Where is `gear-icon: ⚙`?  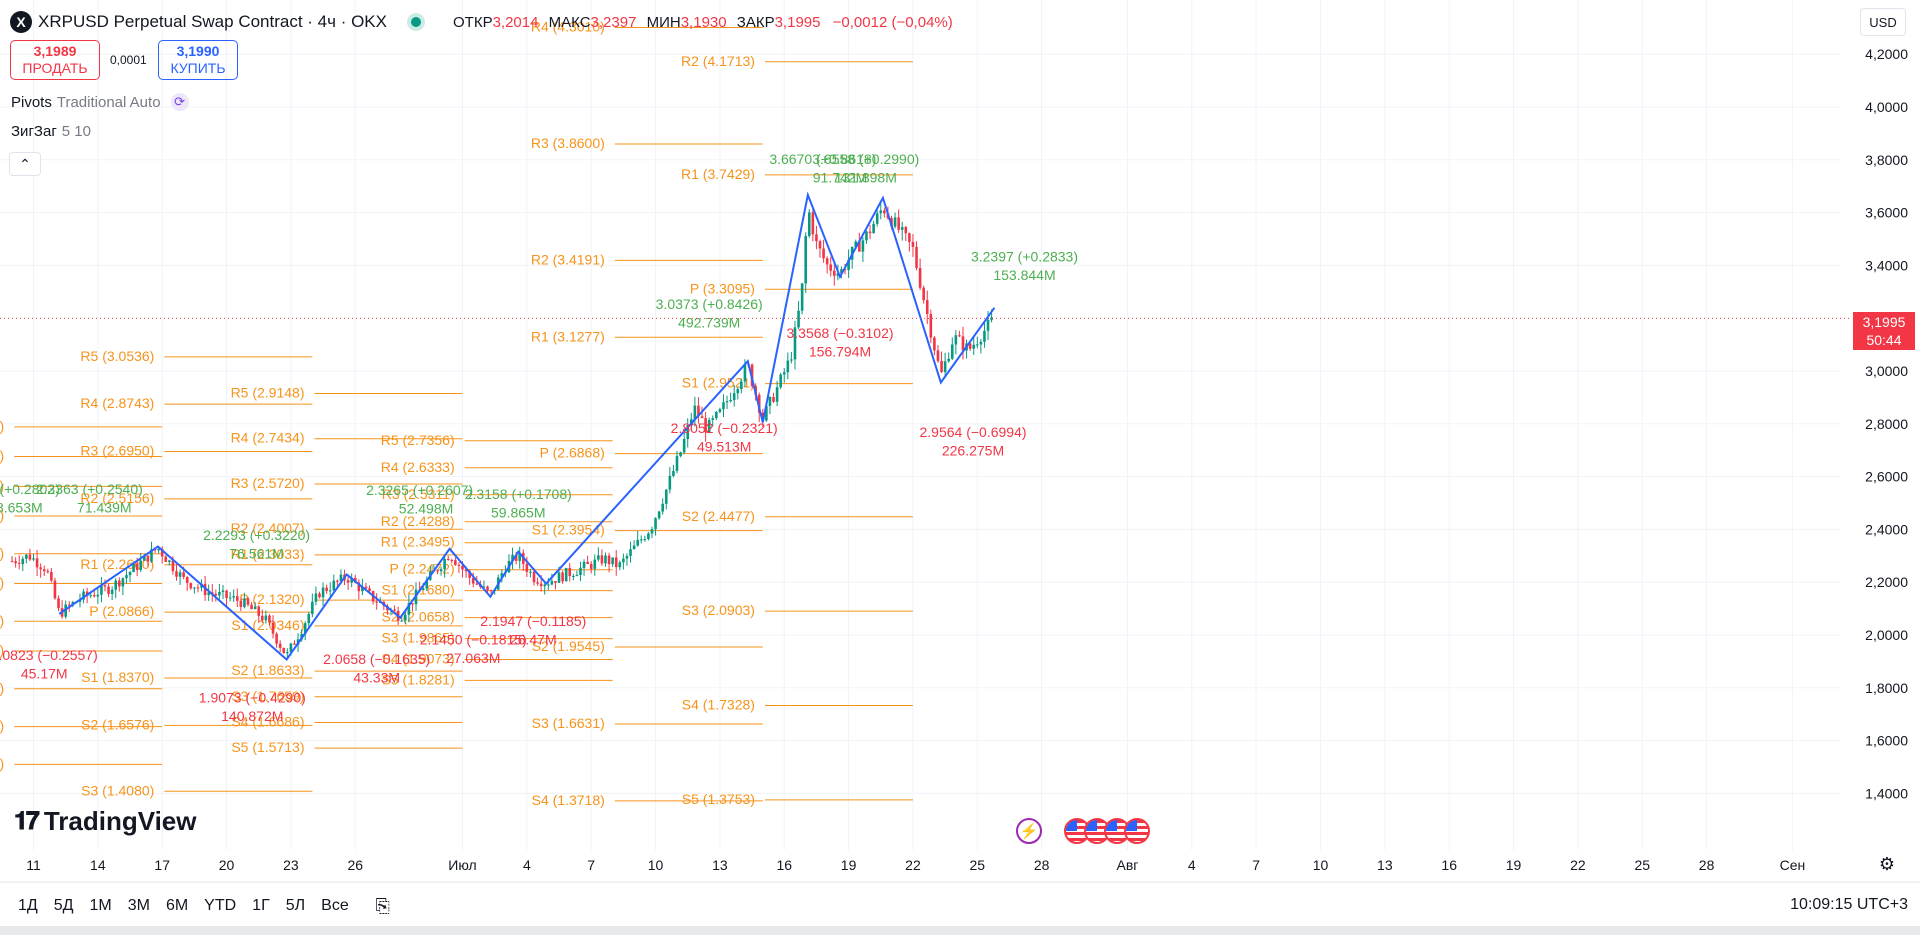 gear-icon: ⚙ is located at coordinates (1887, 863).